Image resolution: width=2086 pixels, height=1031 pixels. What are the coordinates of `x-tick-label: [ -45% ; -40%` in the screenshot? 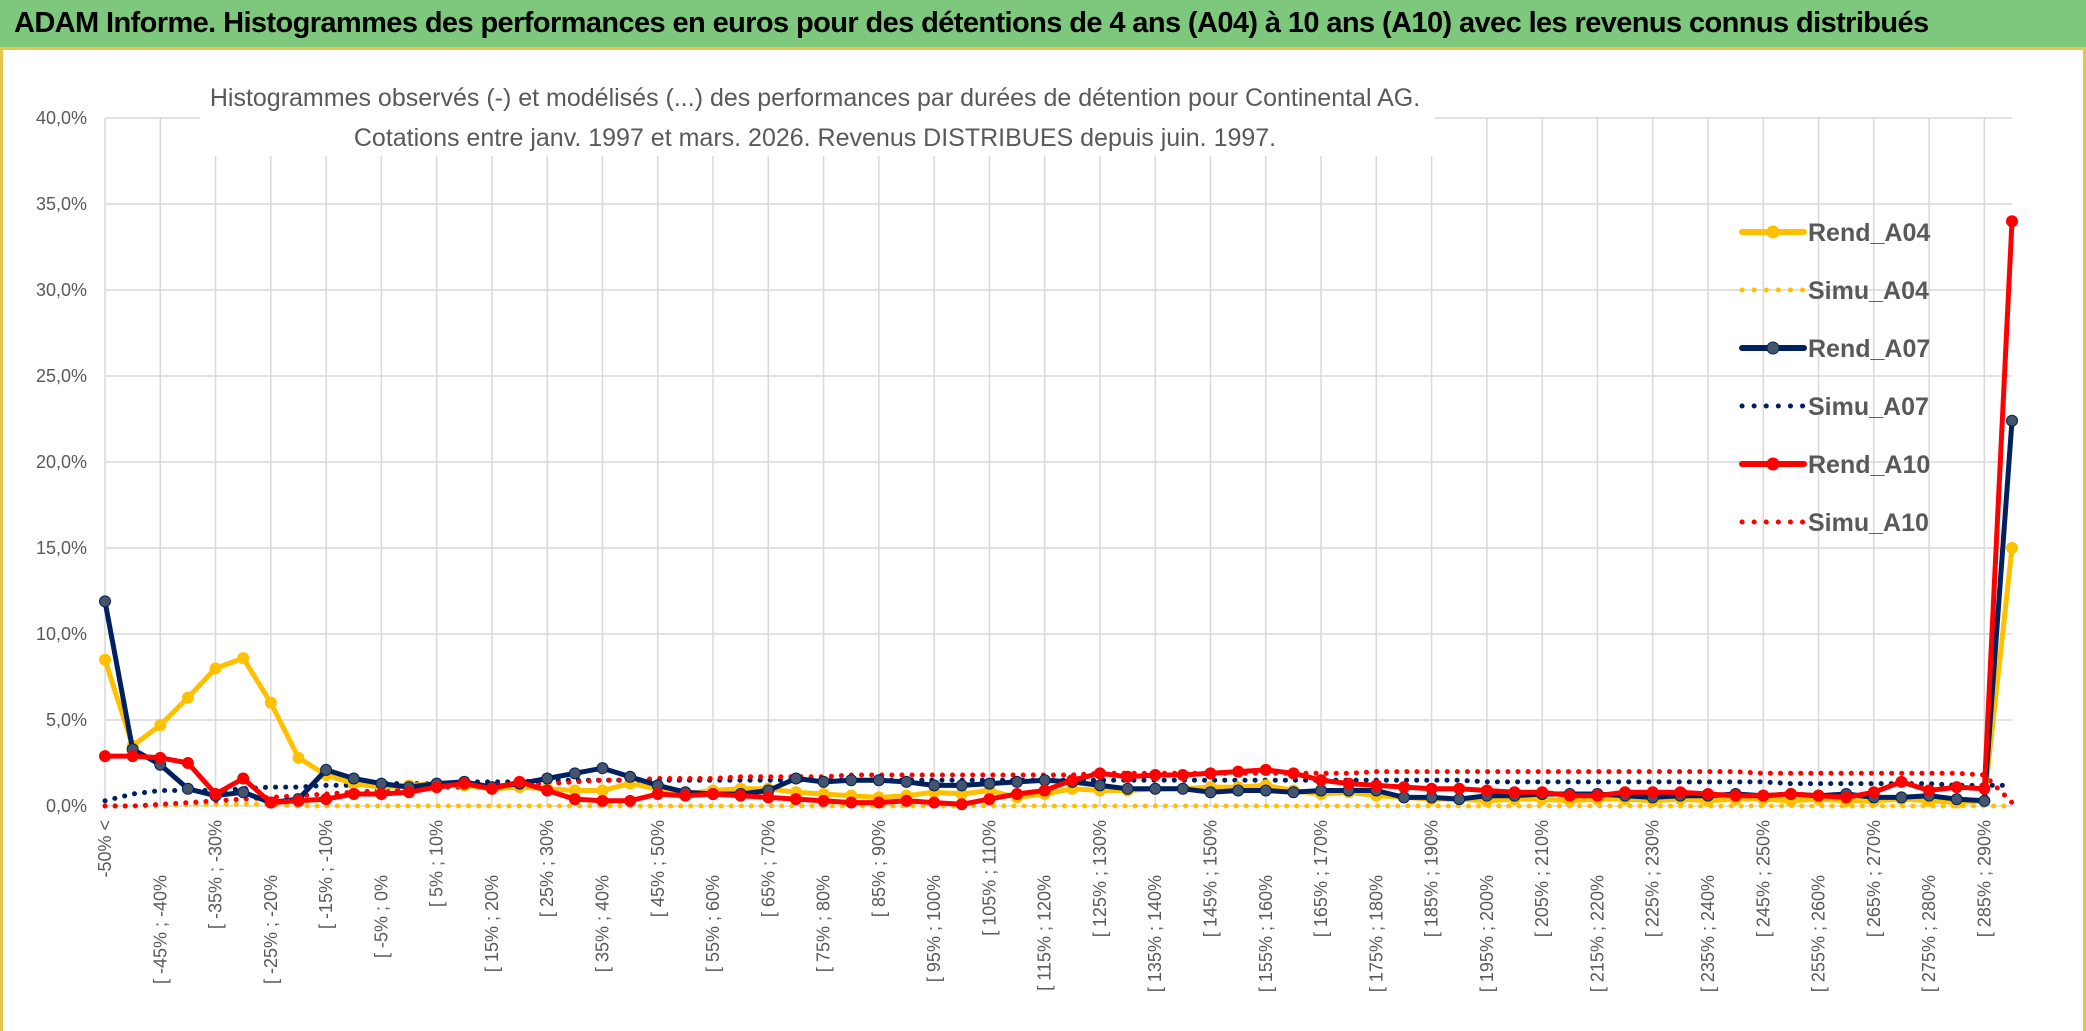 It's located at (160, 929).